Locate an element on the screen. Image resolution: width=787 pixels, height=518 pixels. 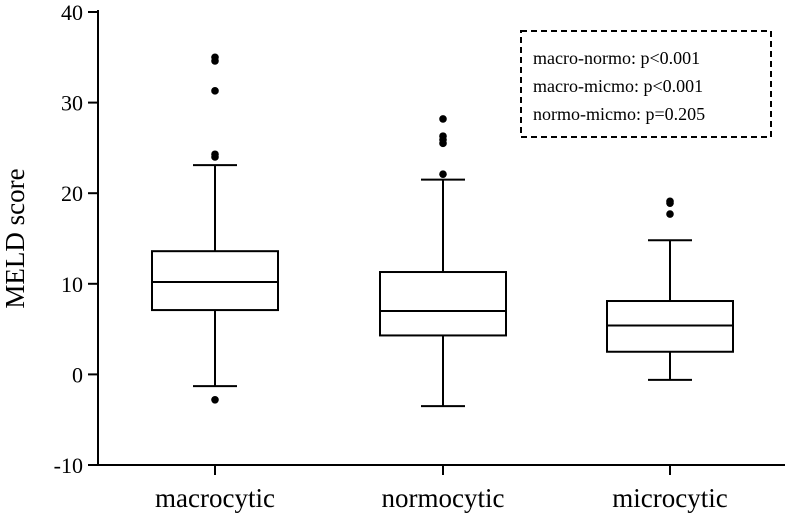
x-tick-label-microcytic: microcytic is located at coordinates (669, 498).